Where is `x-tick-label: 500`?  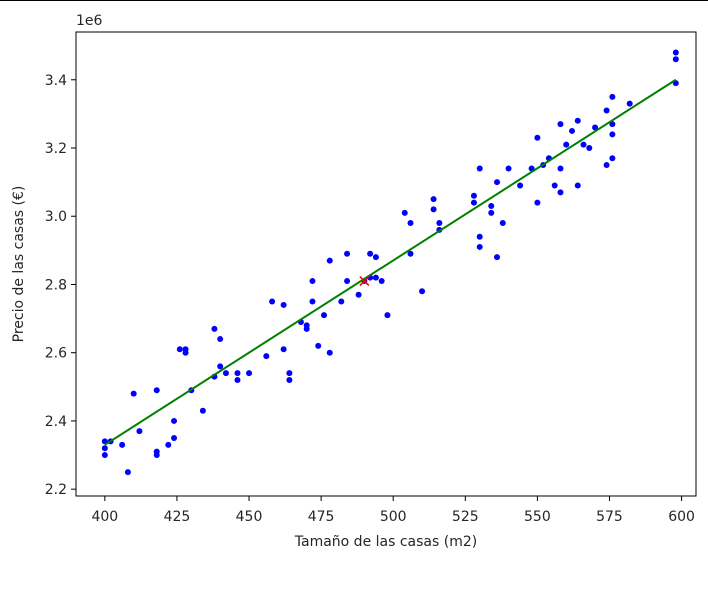 x-tick-label: 500 is located at coordinates (393, 517).